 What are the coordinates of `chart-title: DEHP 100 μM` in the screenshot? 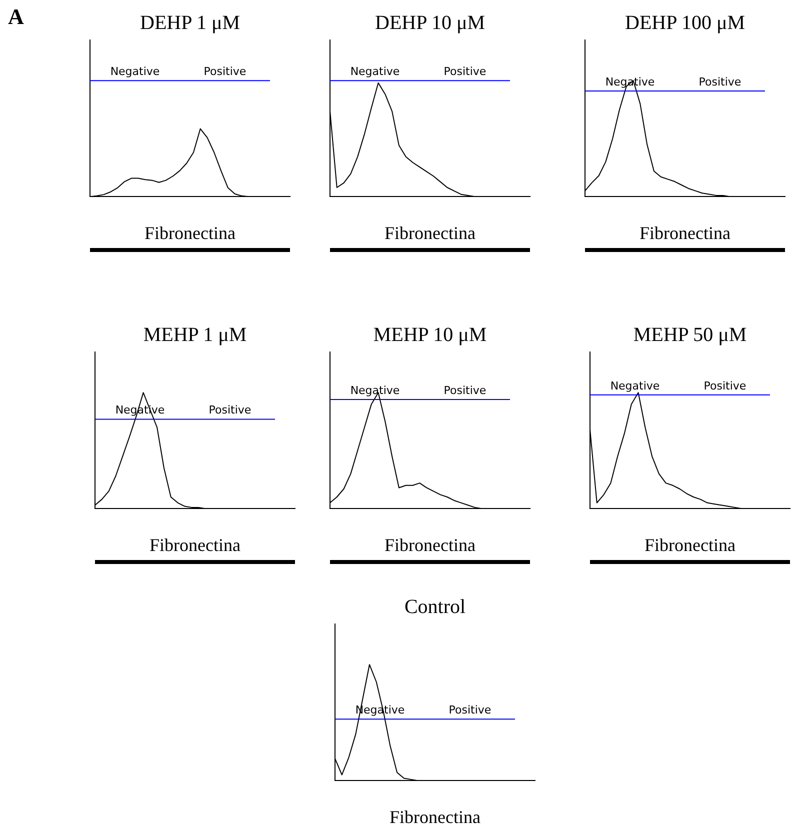 It's located at (685, 23).